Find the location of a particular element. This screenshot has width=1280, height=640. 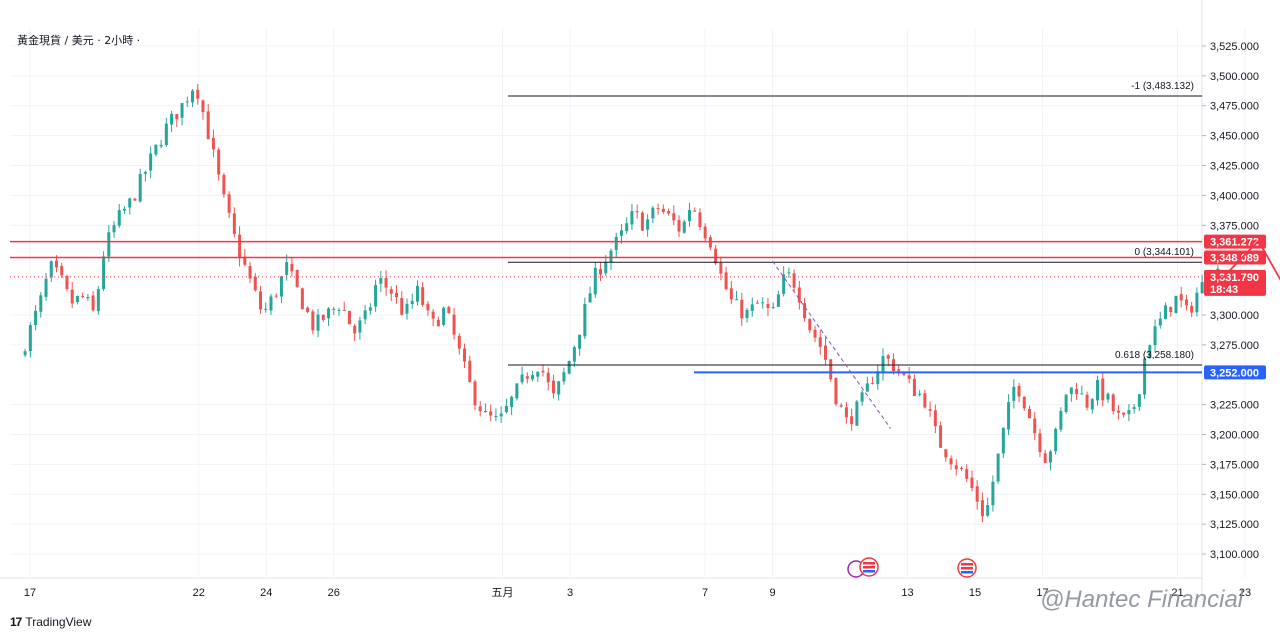

x-tick-label: 7 is located at coordinates (705, 593).